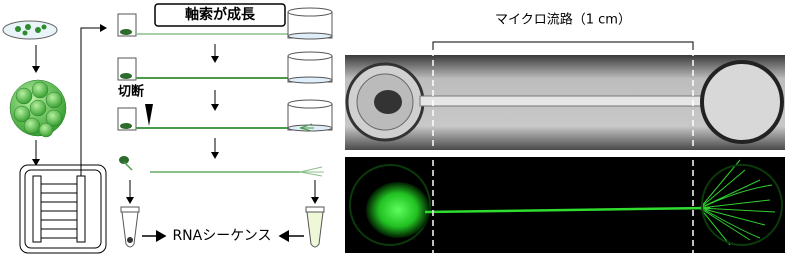  What do you see at coordinates (398, 210) in the screenshot?
I see `organoid-fl` at bounding box center [398, 210].